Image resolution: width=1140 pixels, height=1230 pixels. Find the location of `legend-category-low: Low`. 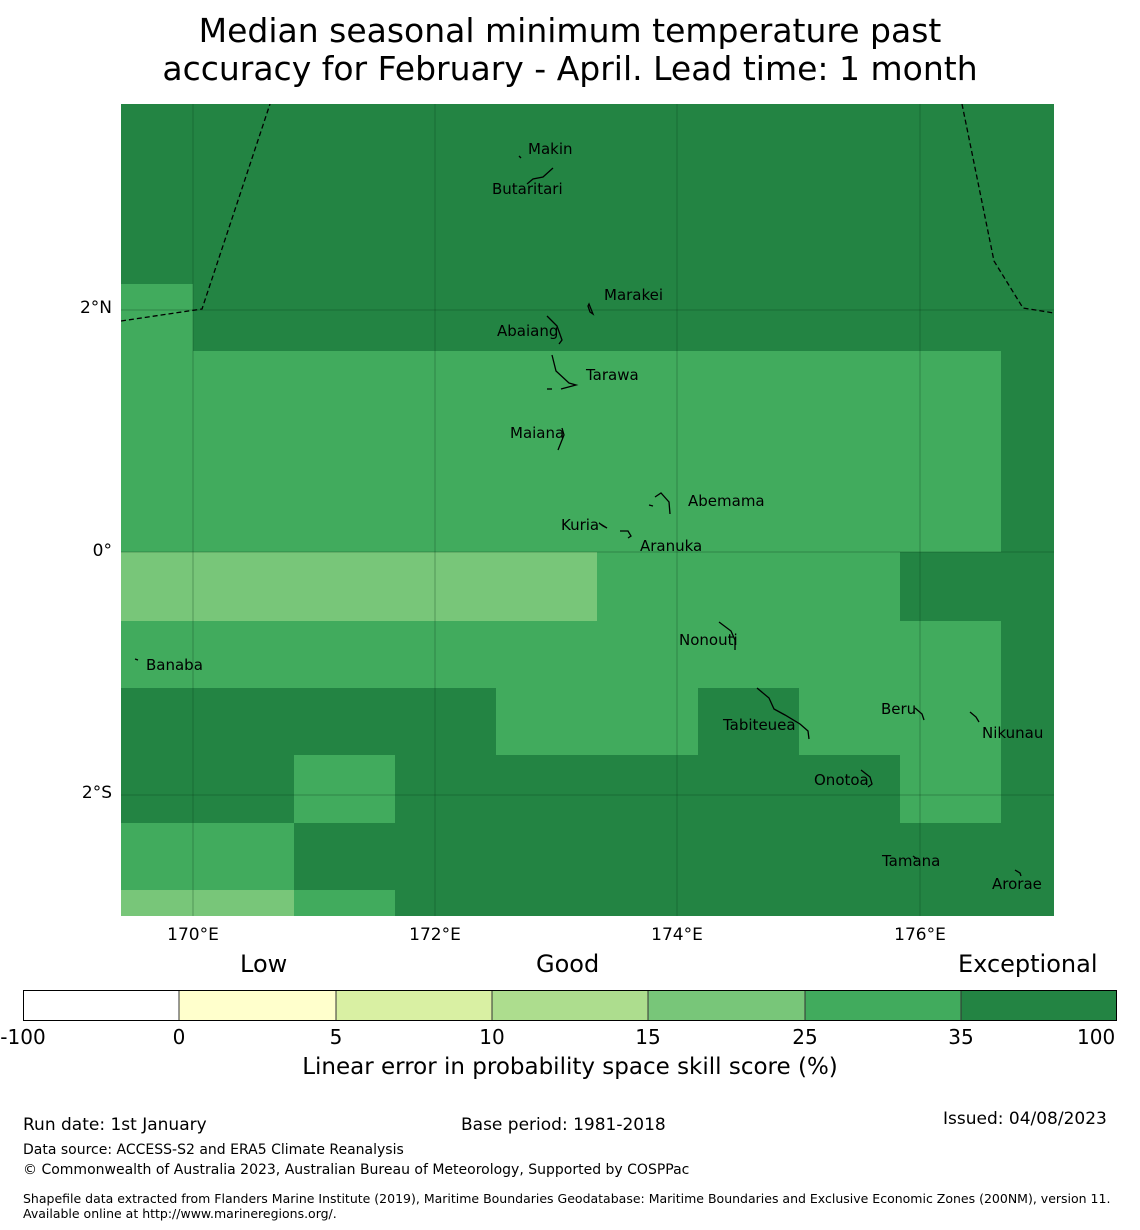

legend-category-low: Low is located at coordinates (264, 964).